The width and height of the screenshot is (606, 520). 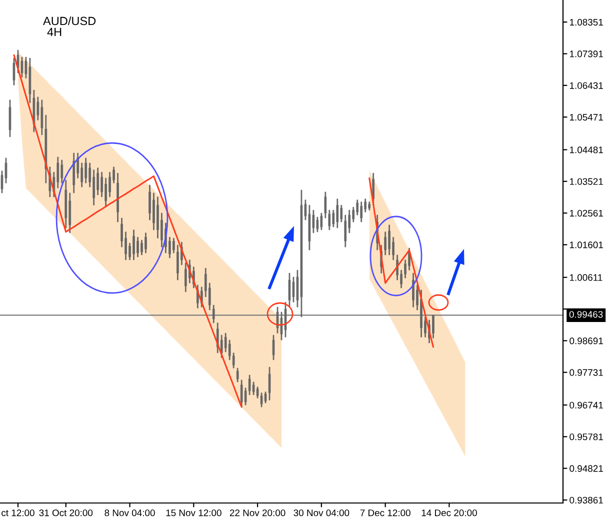 What do you see at coordinates (54, 32) in the screenshot?
I see `text: 4H` at bounding box center [54, 32].